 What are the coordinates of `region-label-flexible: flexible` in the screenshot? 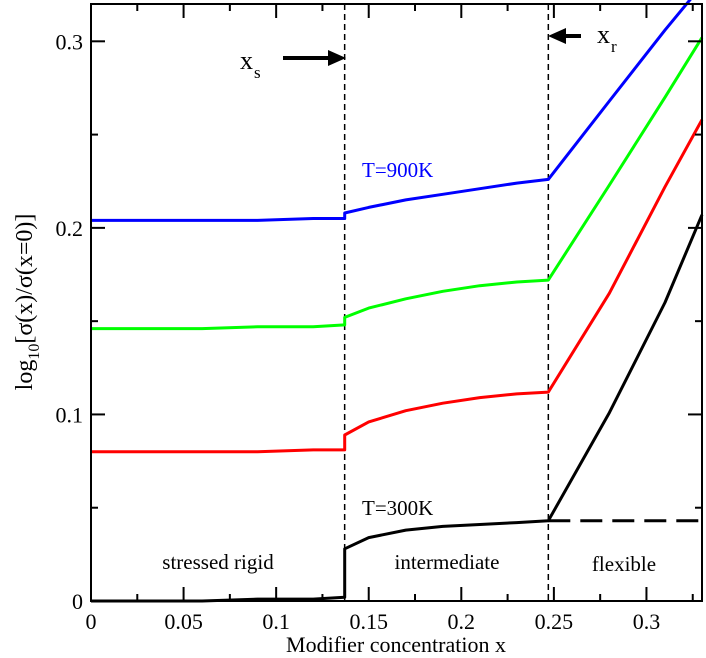 It's located at (624, 564).